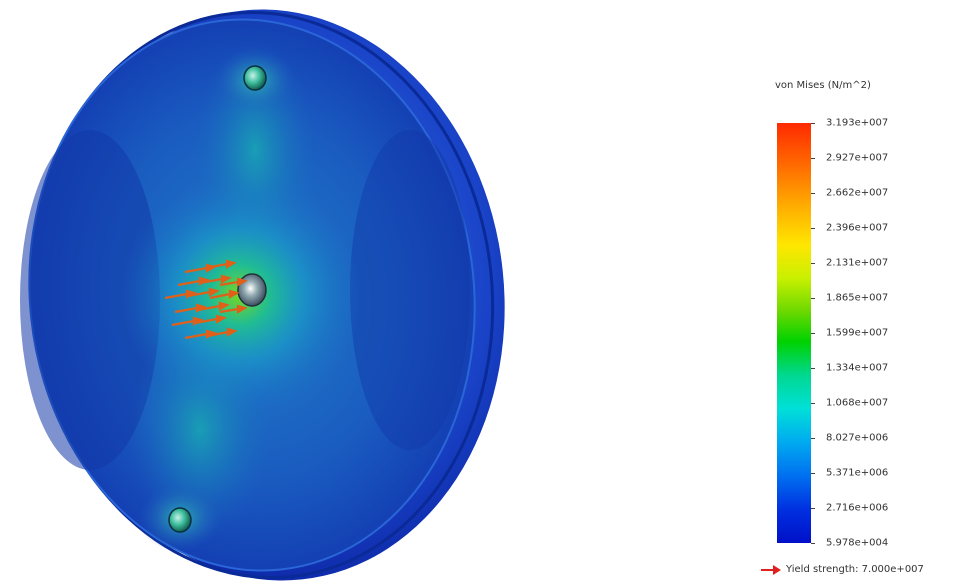 The width and height of the screenshot is (964, 585). What do you see at coordinates (410, 290) in the screenshot?
I see `low-stress-zone-right` at bounding box center [410, 290].